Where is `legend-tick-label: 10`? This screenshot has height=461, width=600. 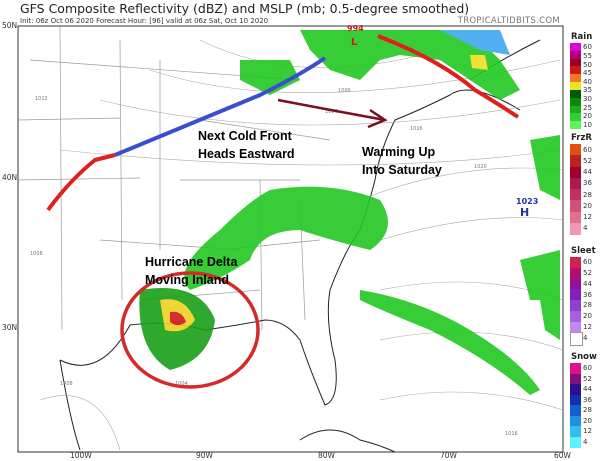 legend-tick-label: 10 is located at coordinates (587, 124).